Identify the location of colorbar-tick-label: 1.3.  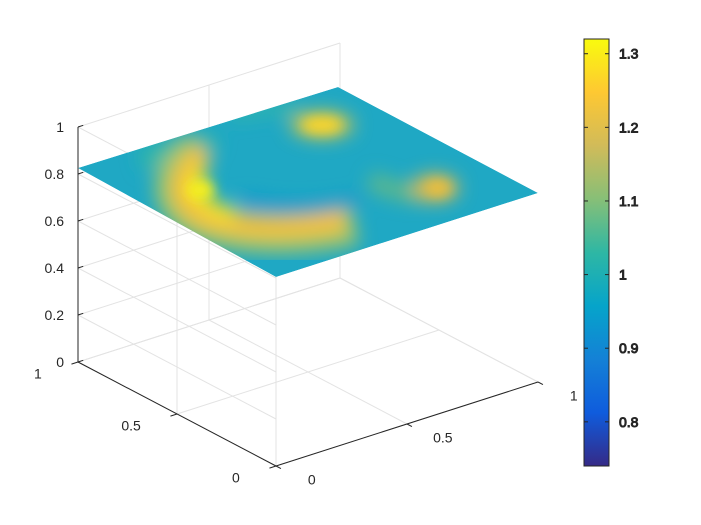
(629, 54).